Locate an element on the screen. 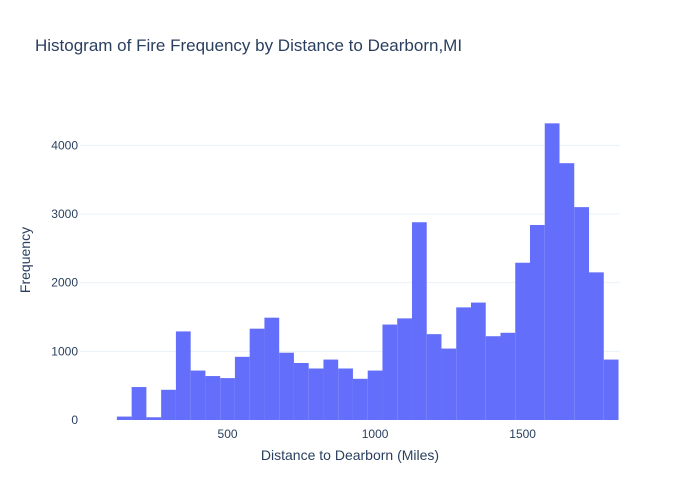 Image resolution: width=700 pixels, height=500 pixels. y-axis-label: Frequency is located at coordinates (25, 260).